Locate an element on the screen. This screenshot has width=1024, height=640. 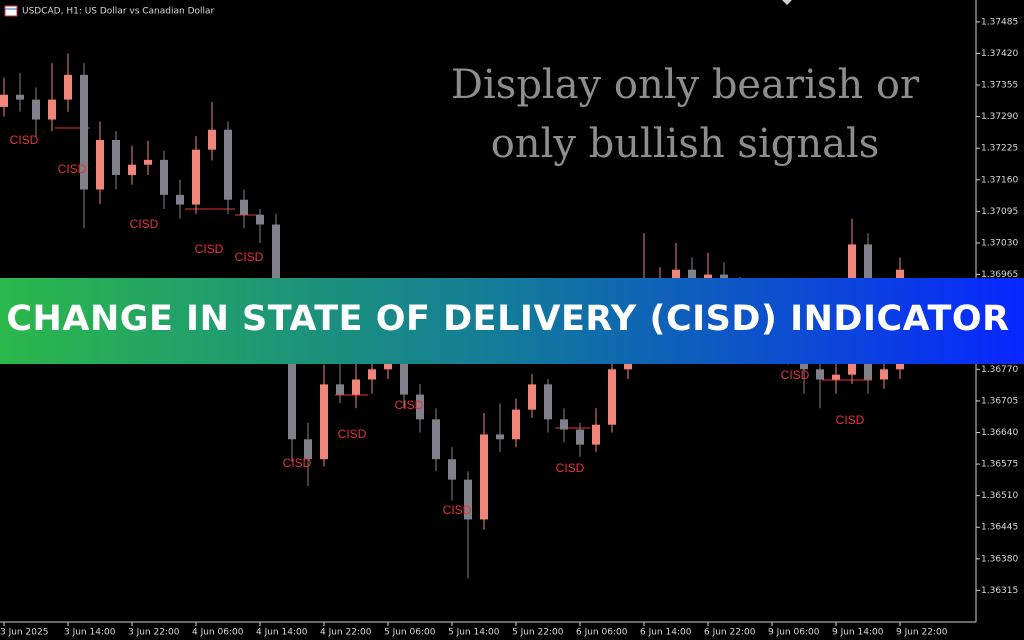
annotation: only bullish signals is located at coordinates (685, 144).